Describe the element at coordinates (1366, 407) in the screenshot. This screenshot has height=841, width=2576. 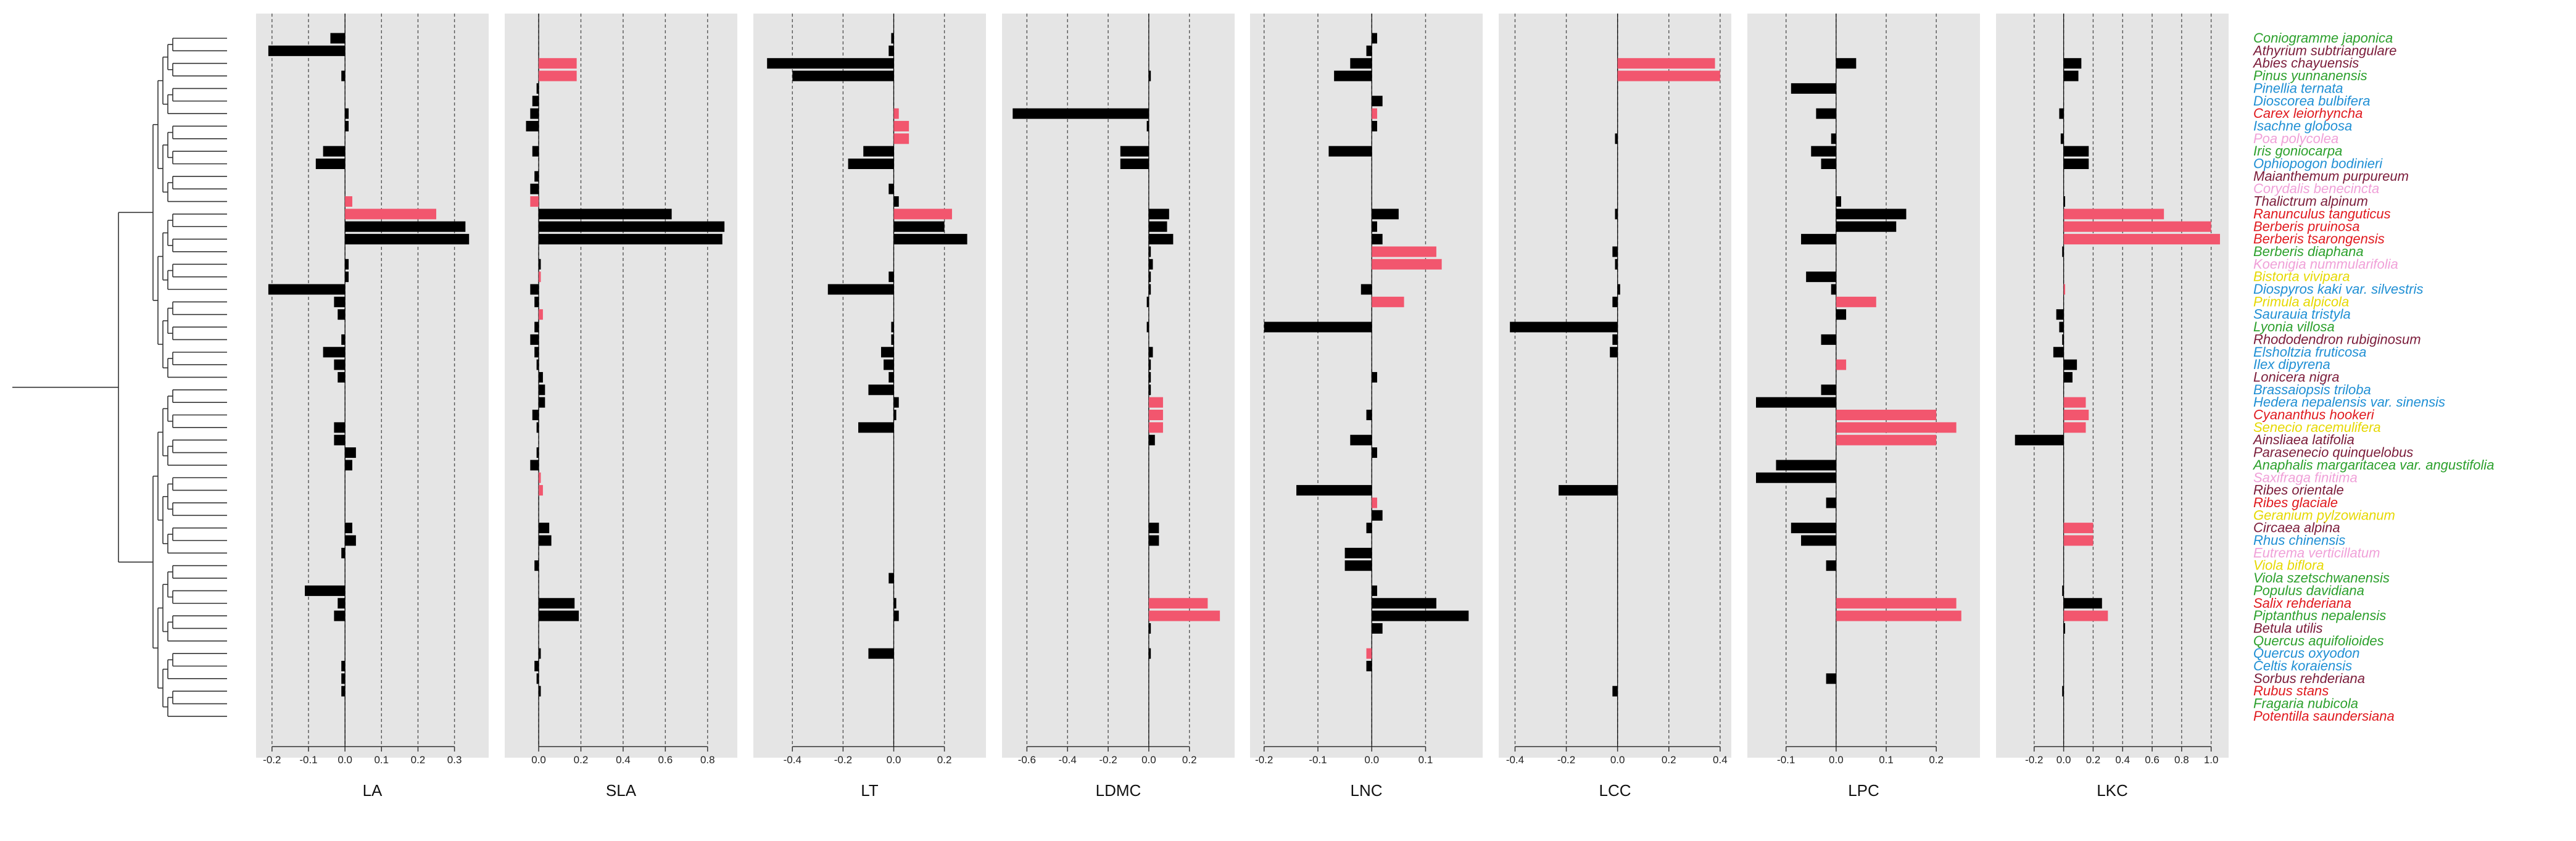
I see `panel-lnc: -0.2 -0.1 0.0 0.1 LNC` at that location.